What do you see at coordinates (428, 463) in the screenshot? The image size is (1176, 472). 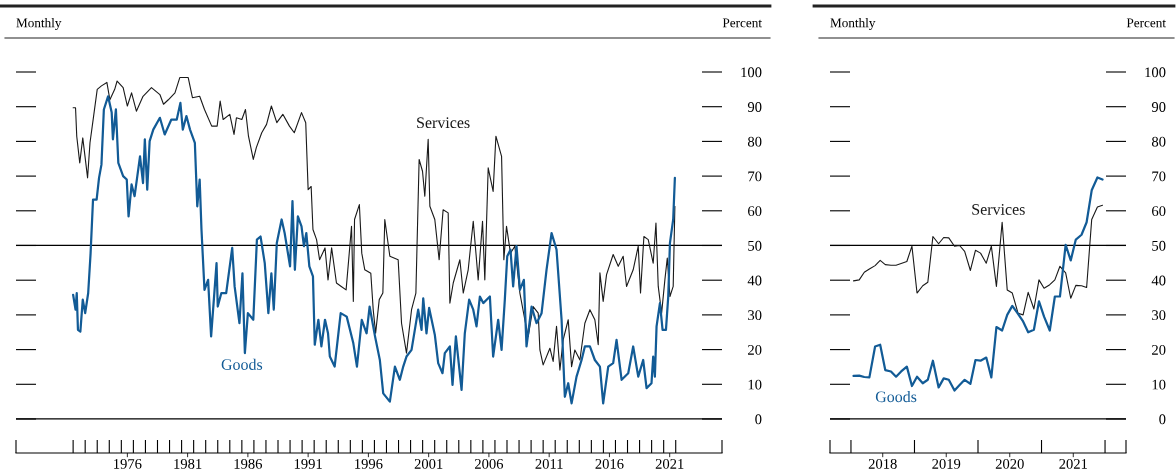 I see `x-tick-label: 2001` at bounding box center [428, 463].